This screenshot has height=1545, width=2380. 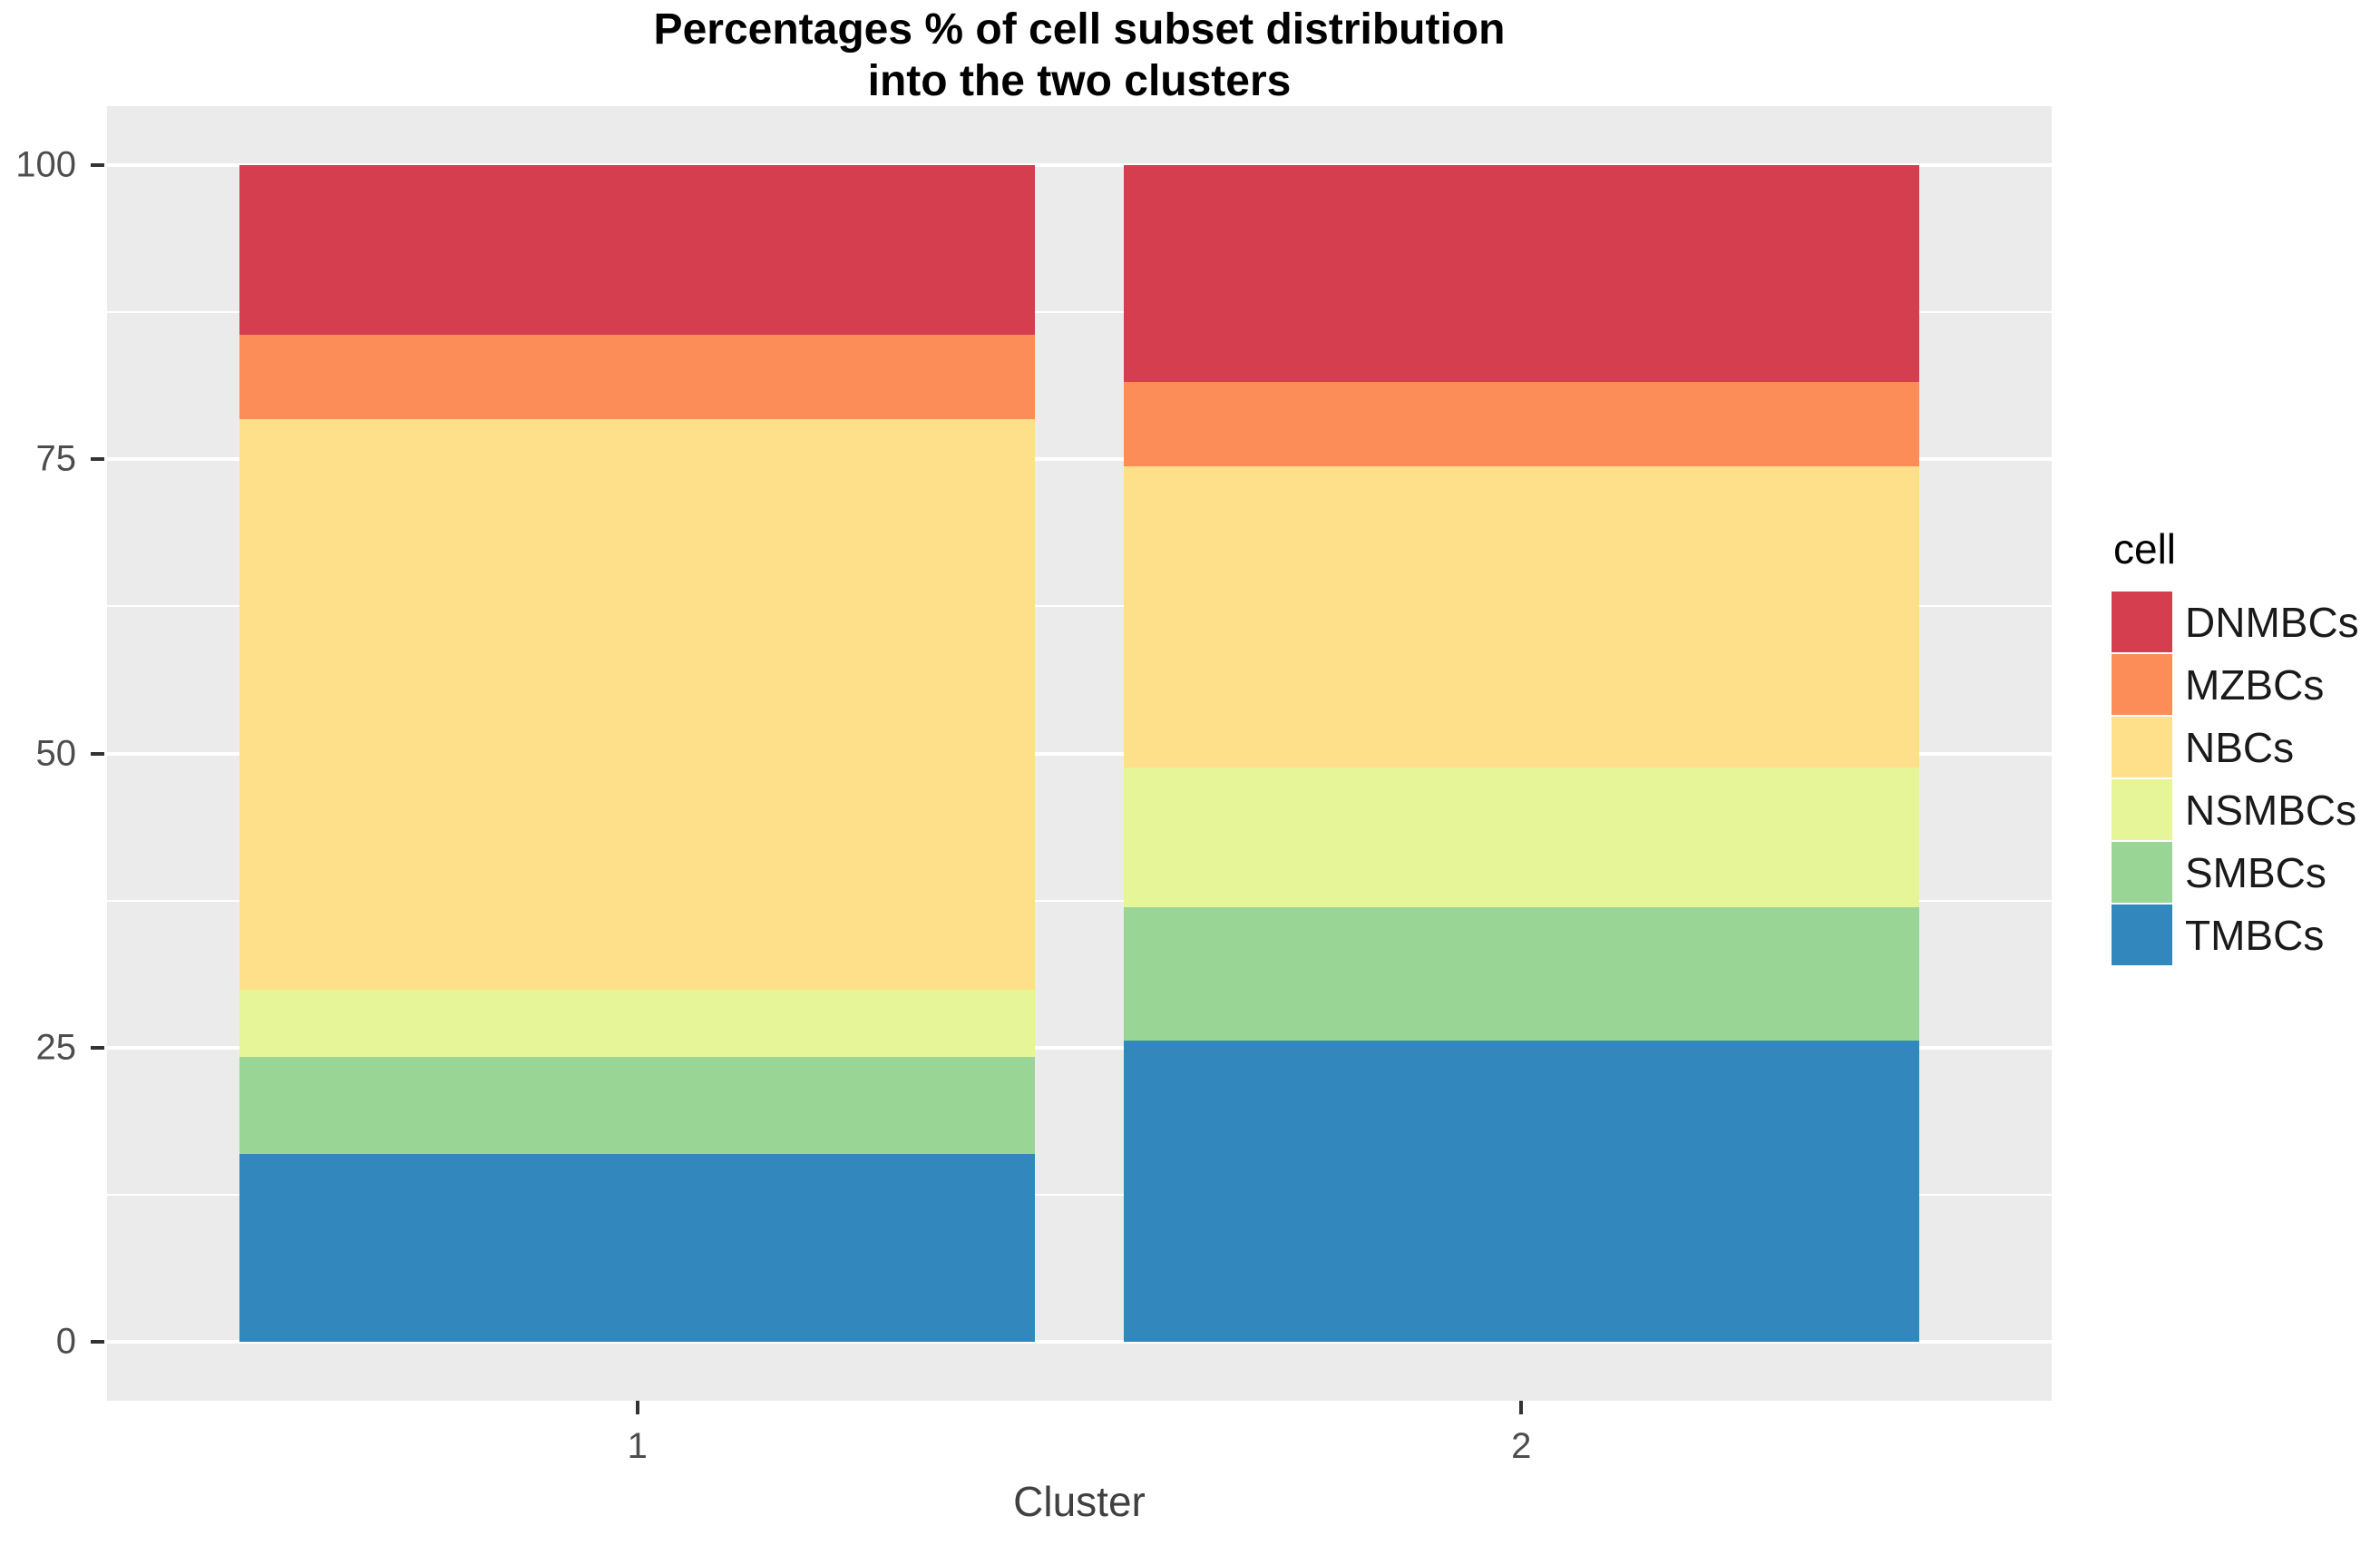 What do you see at coordinates (2255, 935) in the screenshot?
I see `legend-label: TMBCs` at bounding box center [2255, 935].